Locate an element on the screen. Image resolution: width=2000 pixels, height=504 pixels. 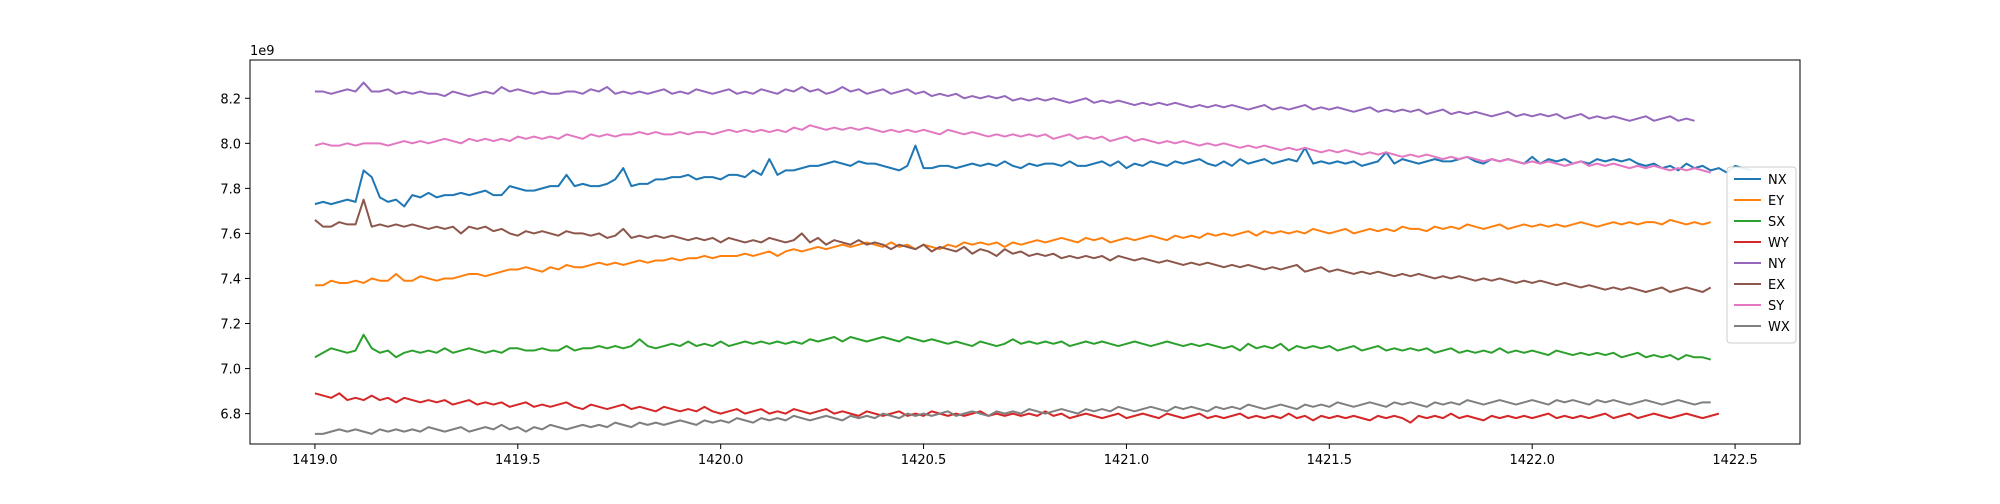
y-tick-label: 8.2 is located at coordinates (230, 99).